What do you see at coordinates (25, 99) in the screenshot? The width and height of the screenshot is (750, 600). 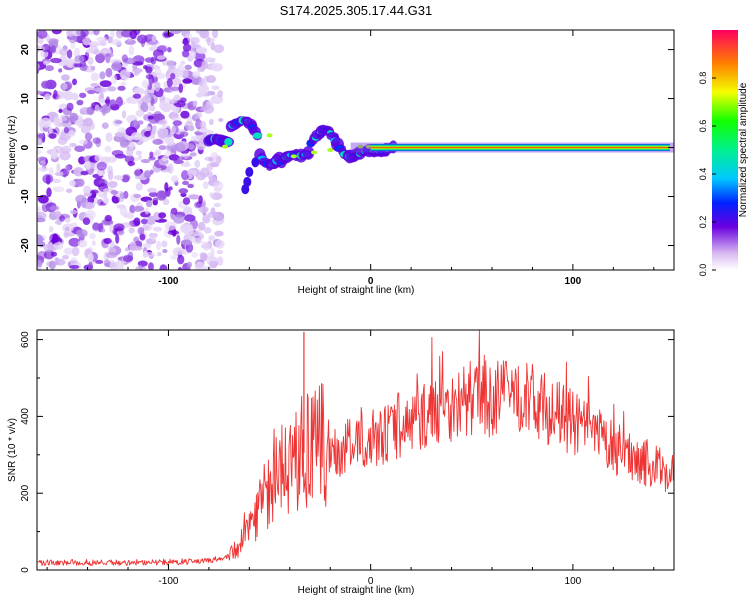 I see `y-tick-label: 10` at bounding box center [25, 99].